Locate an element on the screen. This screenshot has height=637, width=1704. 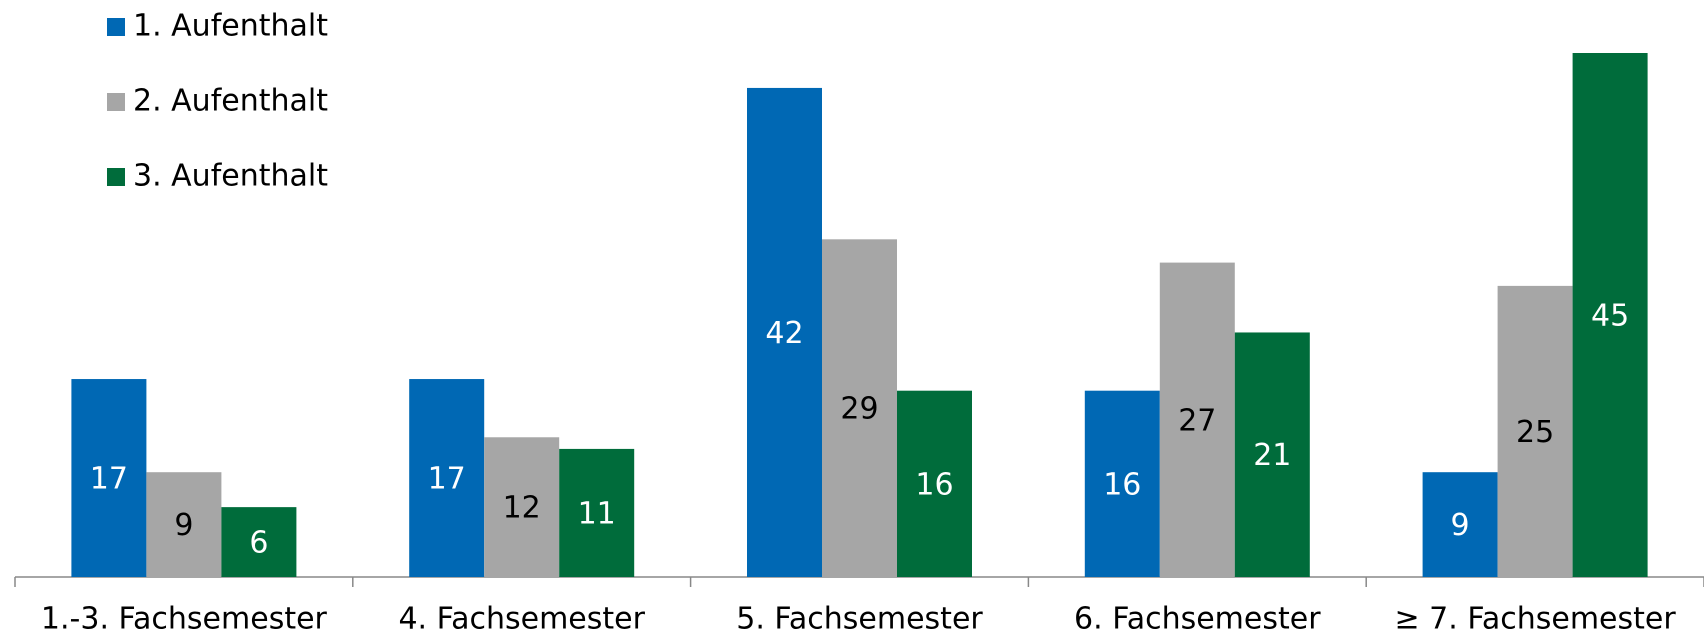
data-label: 42 is located at coordinates (784, 333).